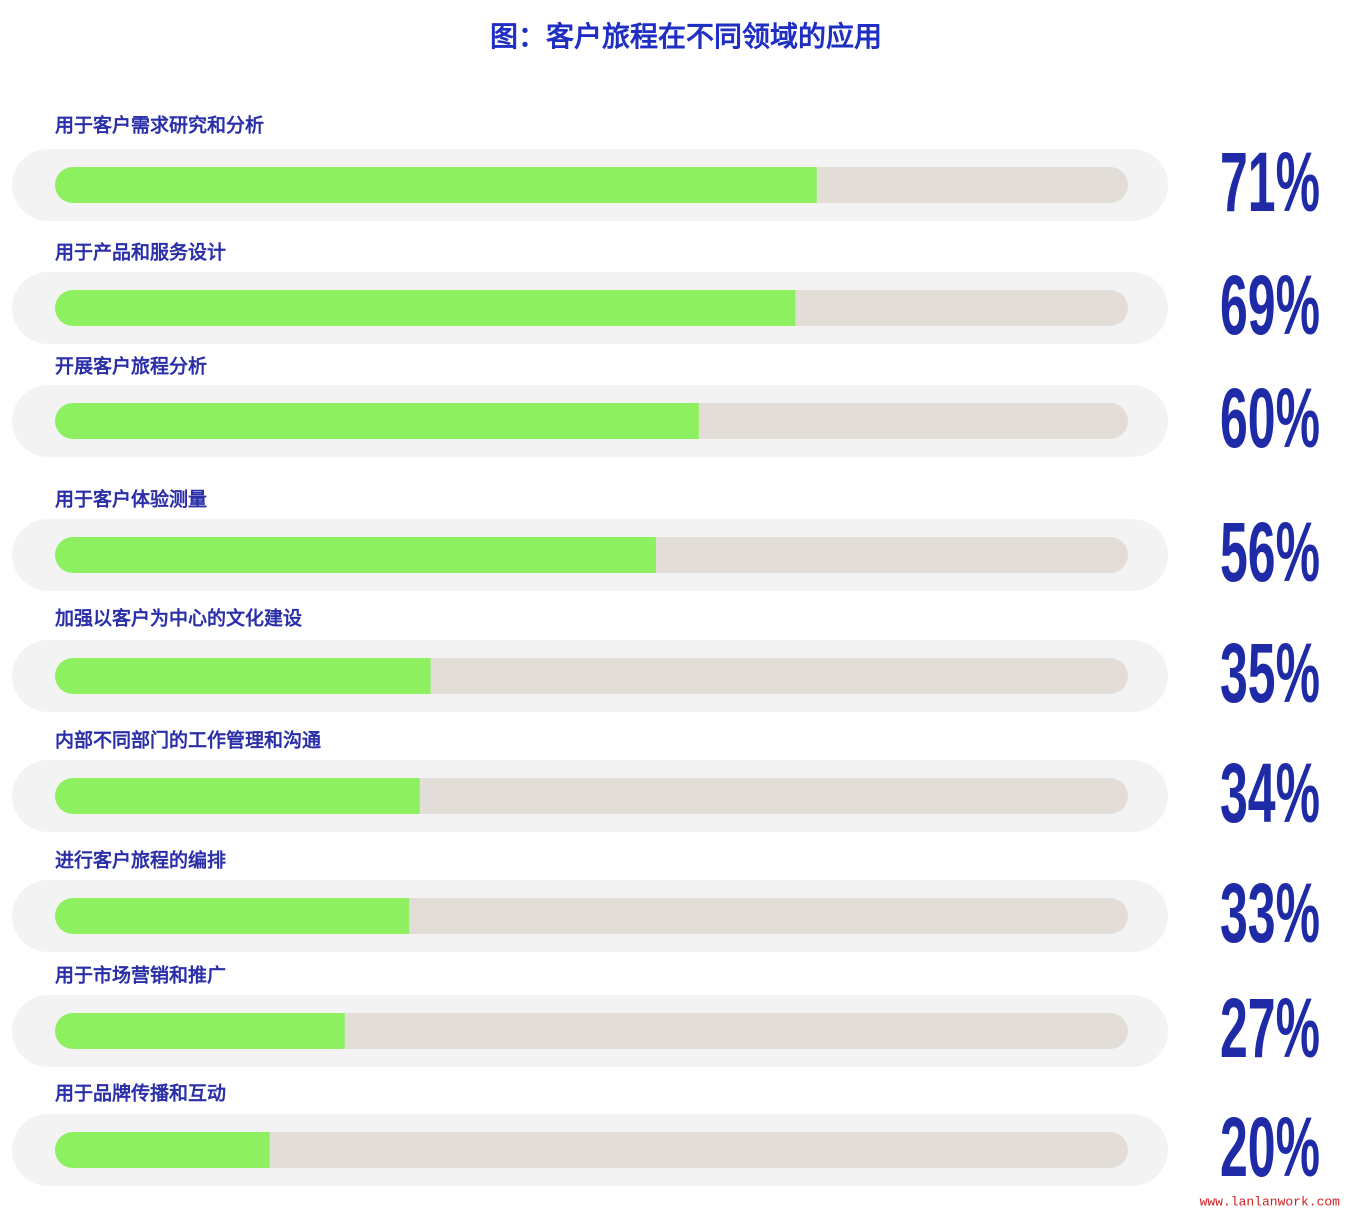  Describe the element at coordinates (1270, 1201) in the screenshot. I see `watermark: www.lanlanwork.com` at that location.